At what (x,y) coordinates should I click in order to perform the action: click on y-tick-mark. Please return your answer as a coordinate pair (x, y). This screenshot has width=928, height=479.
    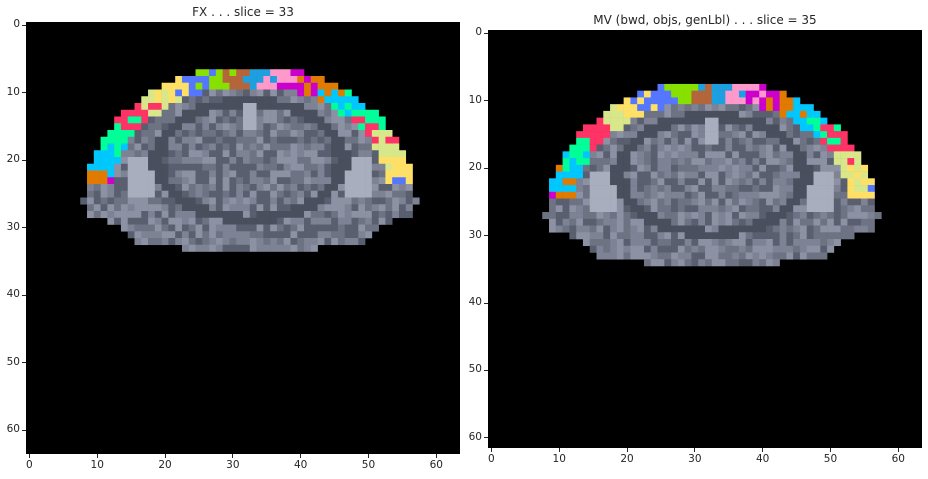
    Looking at the image, I should click on (24, 25).